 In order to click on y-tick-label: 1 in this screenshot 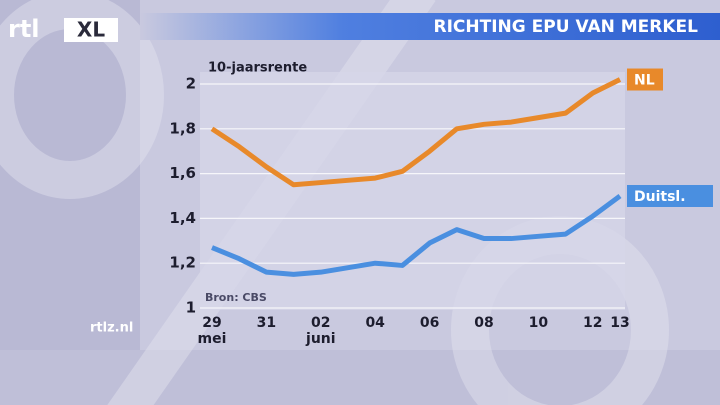, I will do `click(191, 308)`.